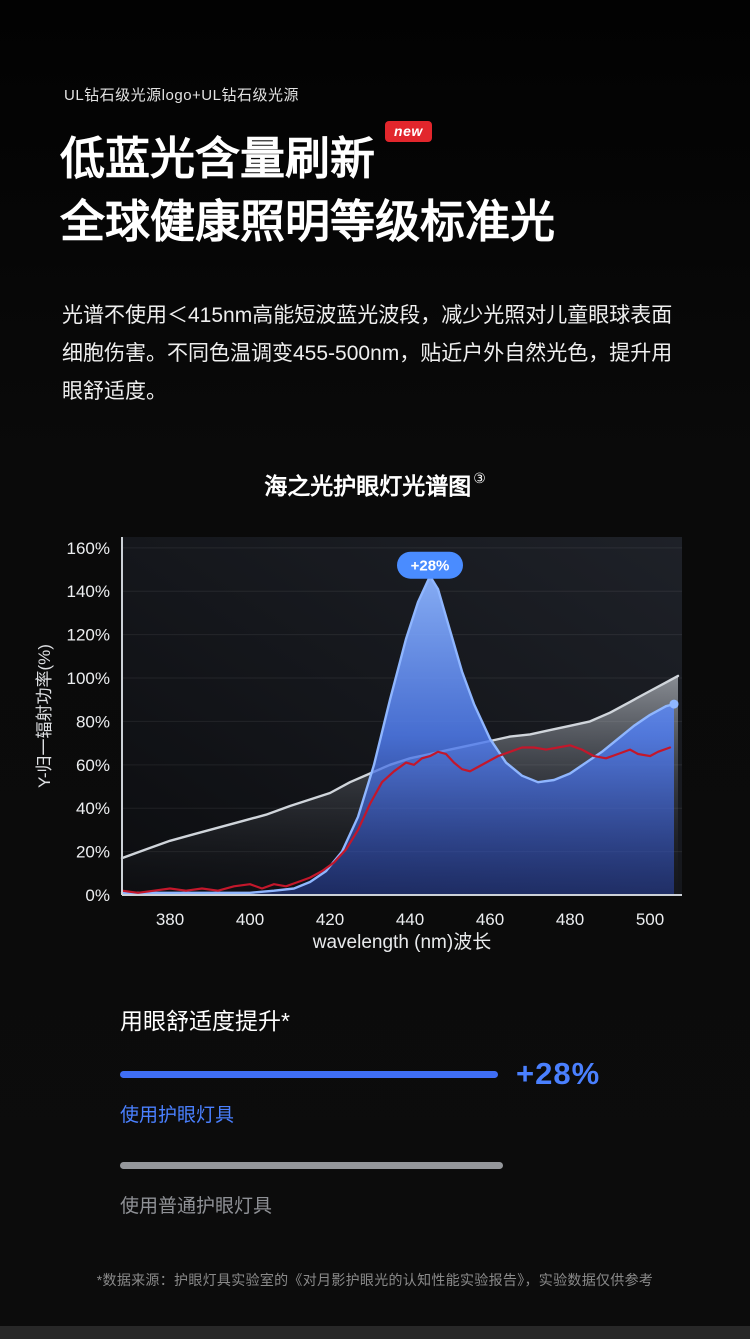 The image size is (750, 1339). Describe the element at coordinates (375, 1137) in the screenshot. I see `comparison-bars: +28% 使用护眼灯具使用普通护眼灯具` at that location.